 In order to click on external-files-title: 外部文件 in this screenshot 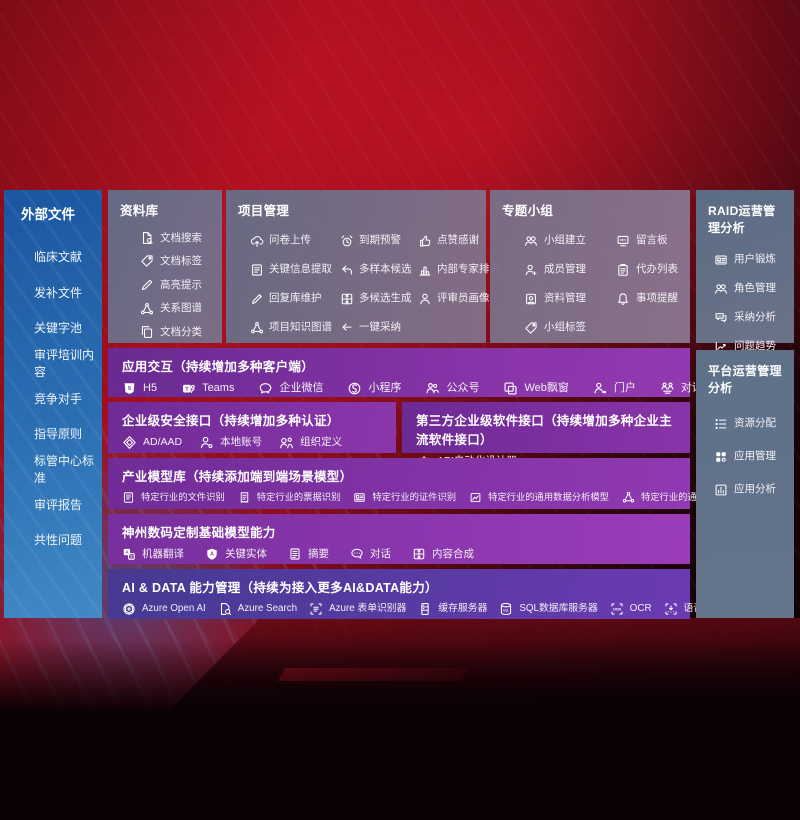, I will do `click(48, 214)`.